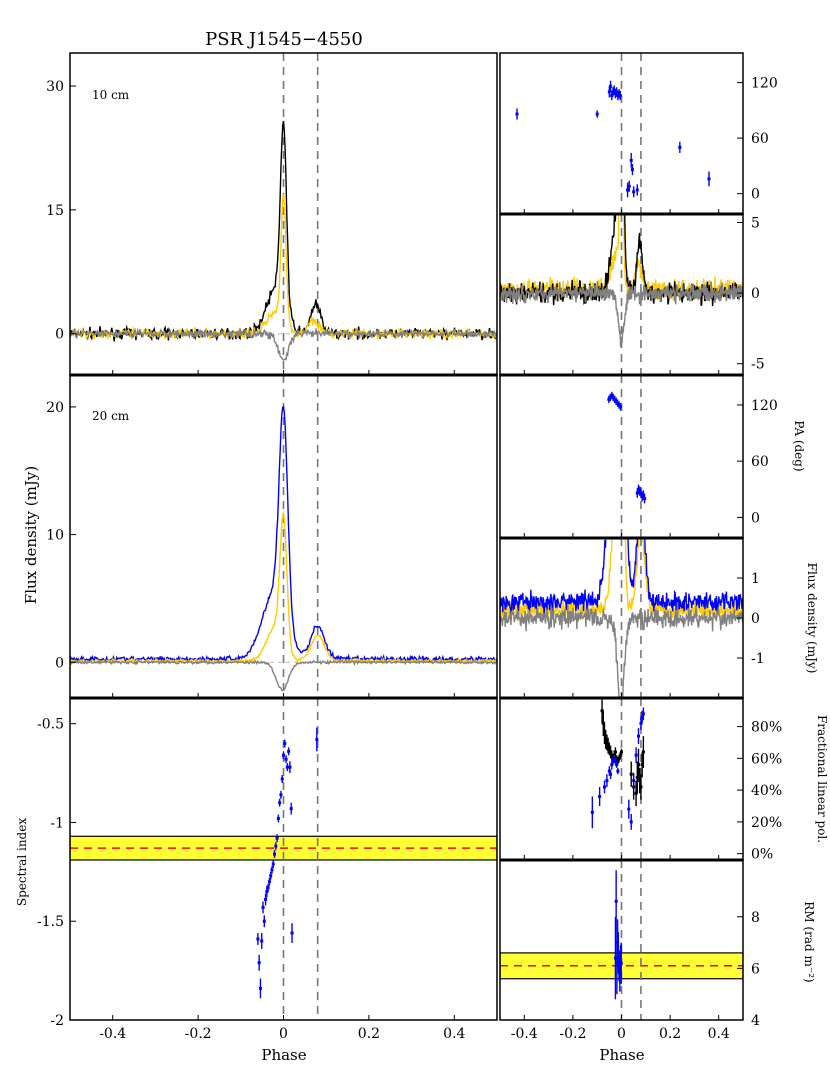 Image resolution: width=830 pixels, height=1075 pixels. I want to click on zoom-10cm-series-V, so click(621, 314).